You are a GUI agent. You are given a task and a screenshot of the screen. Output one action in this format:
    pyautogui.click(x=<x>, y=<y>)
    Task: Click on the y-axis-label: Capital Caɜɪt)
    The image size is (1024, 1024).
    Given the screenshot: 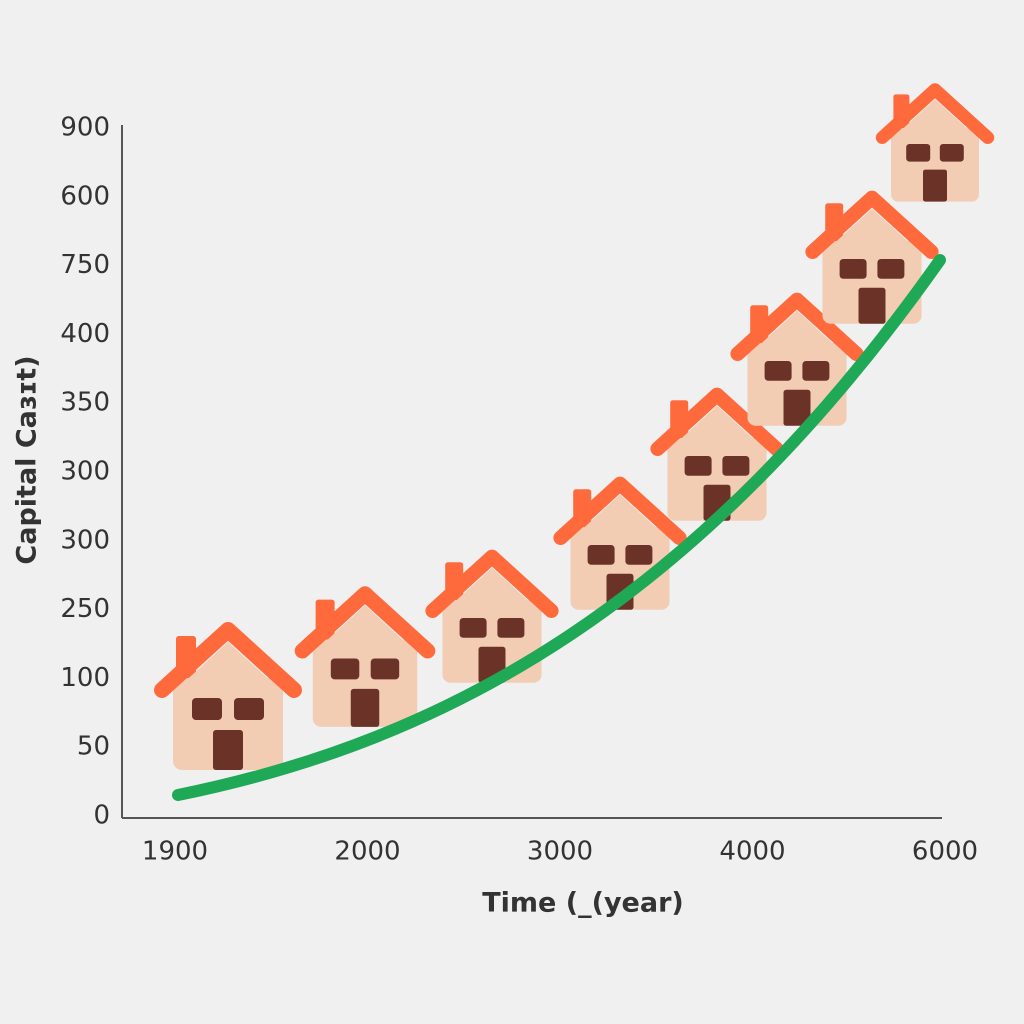 What is the action you would take?
    pyautogui.click(x=27, y=459)
    